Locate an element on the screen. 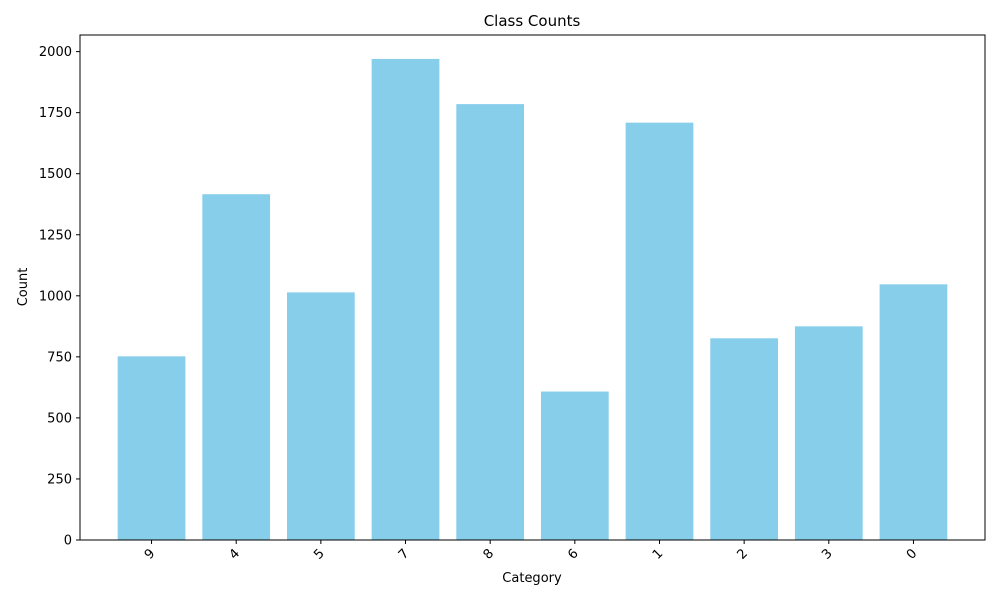  y-axis-ticks: 0 250 500 750 1000 1250 1500 1750 2000 is located at coordinates (59, 297).